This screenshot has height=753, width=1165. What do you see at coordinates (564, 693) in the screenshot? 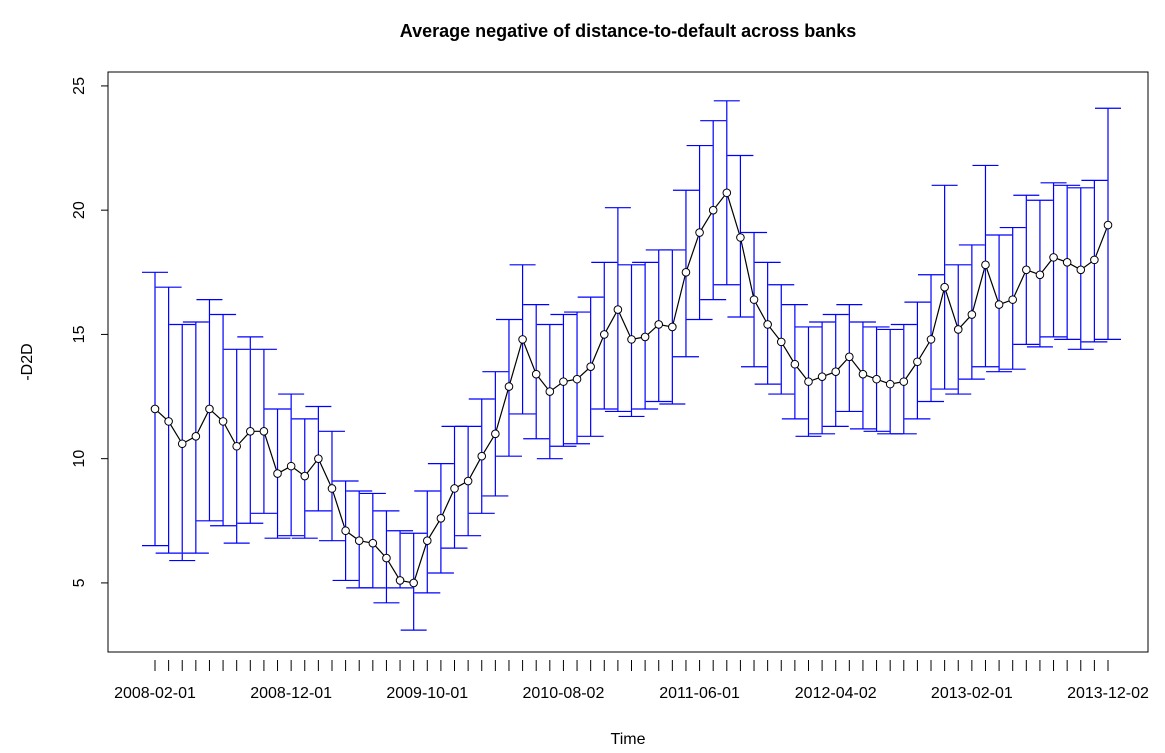
I see `x-tick-label: 2010-08-02` at bounding box center [564, 693].